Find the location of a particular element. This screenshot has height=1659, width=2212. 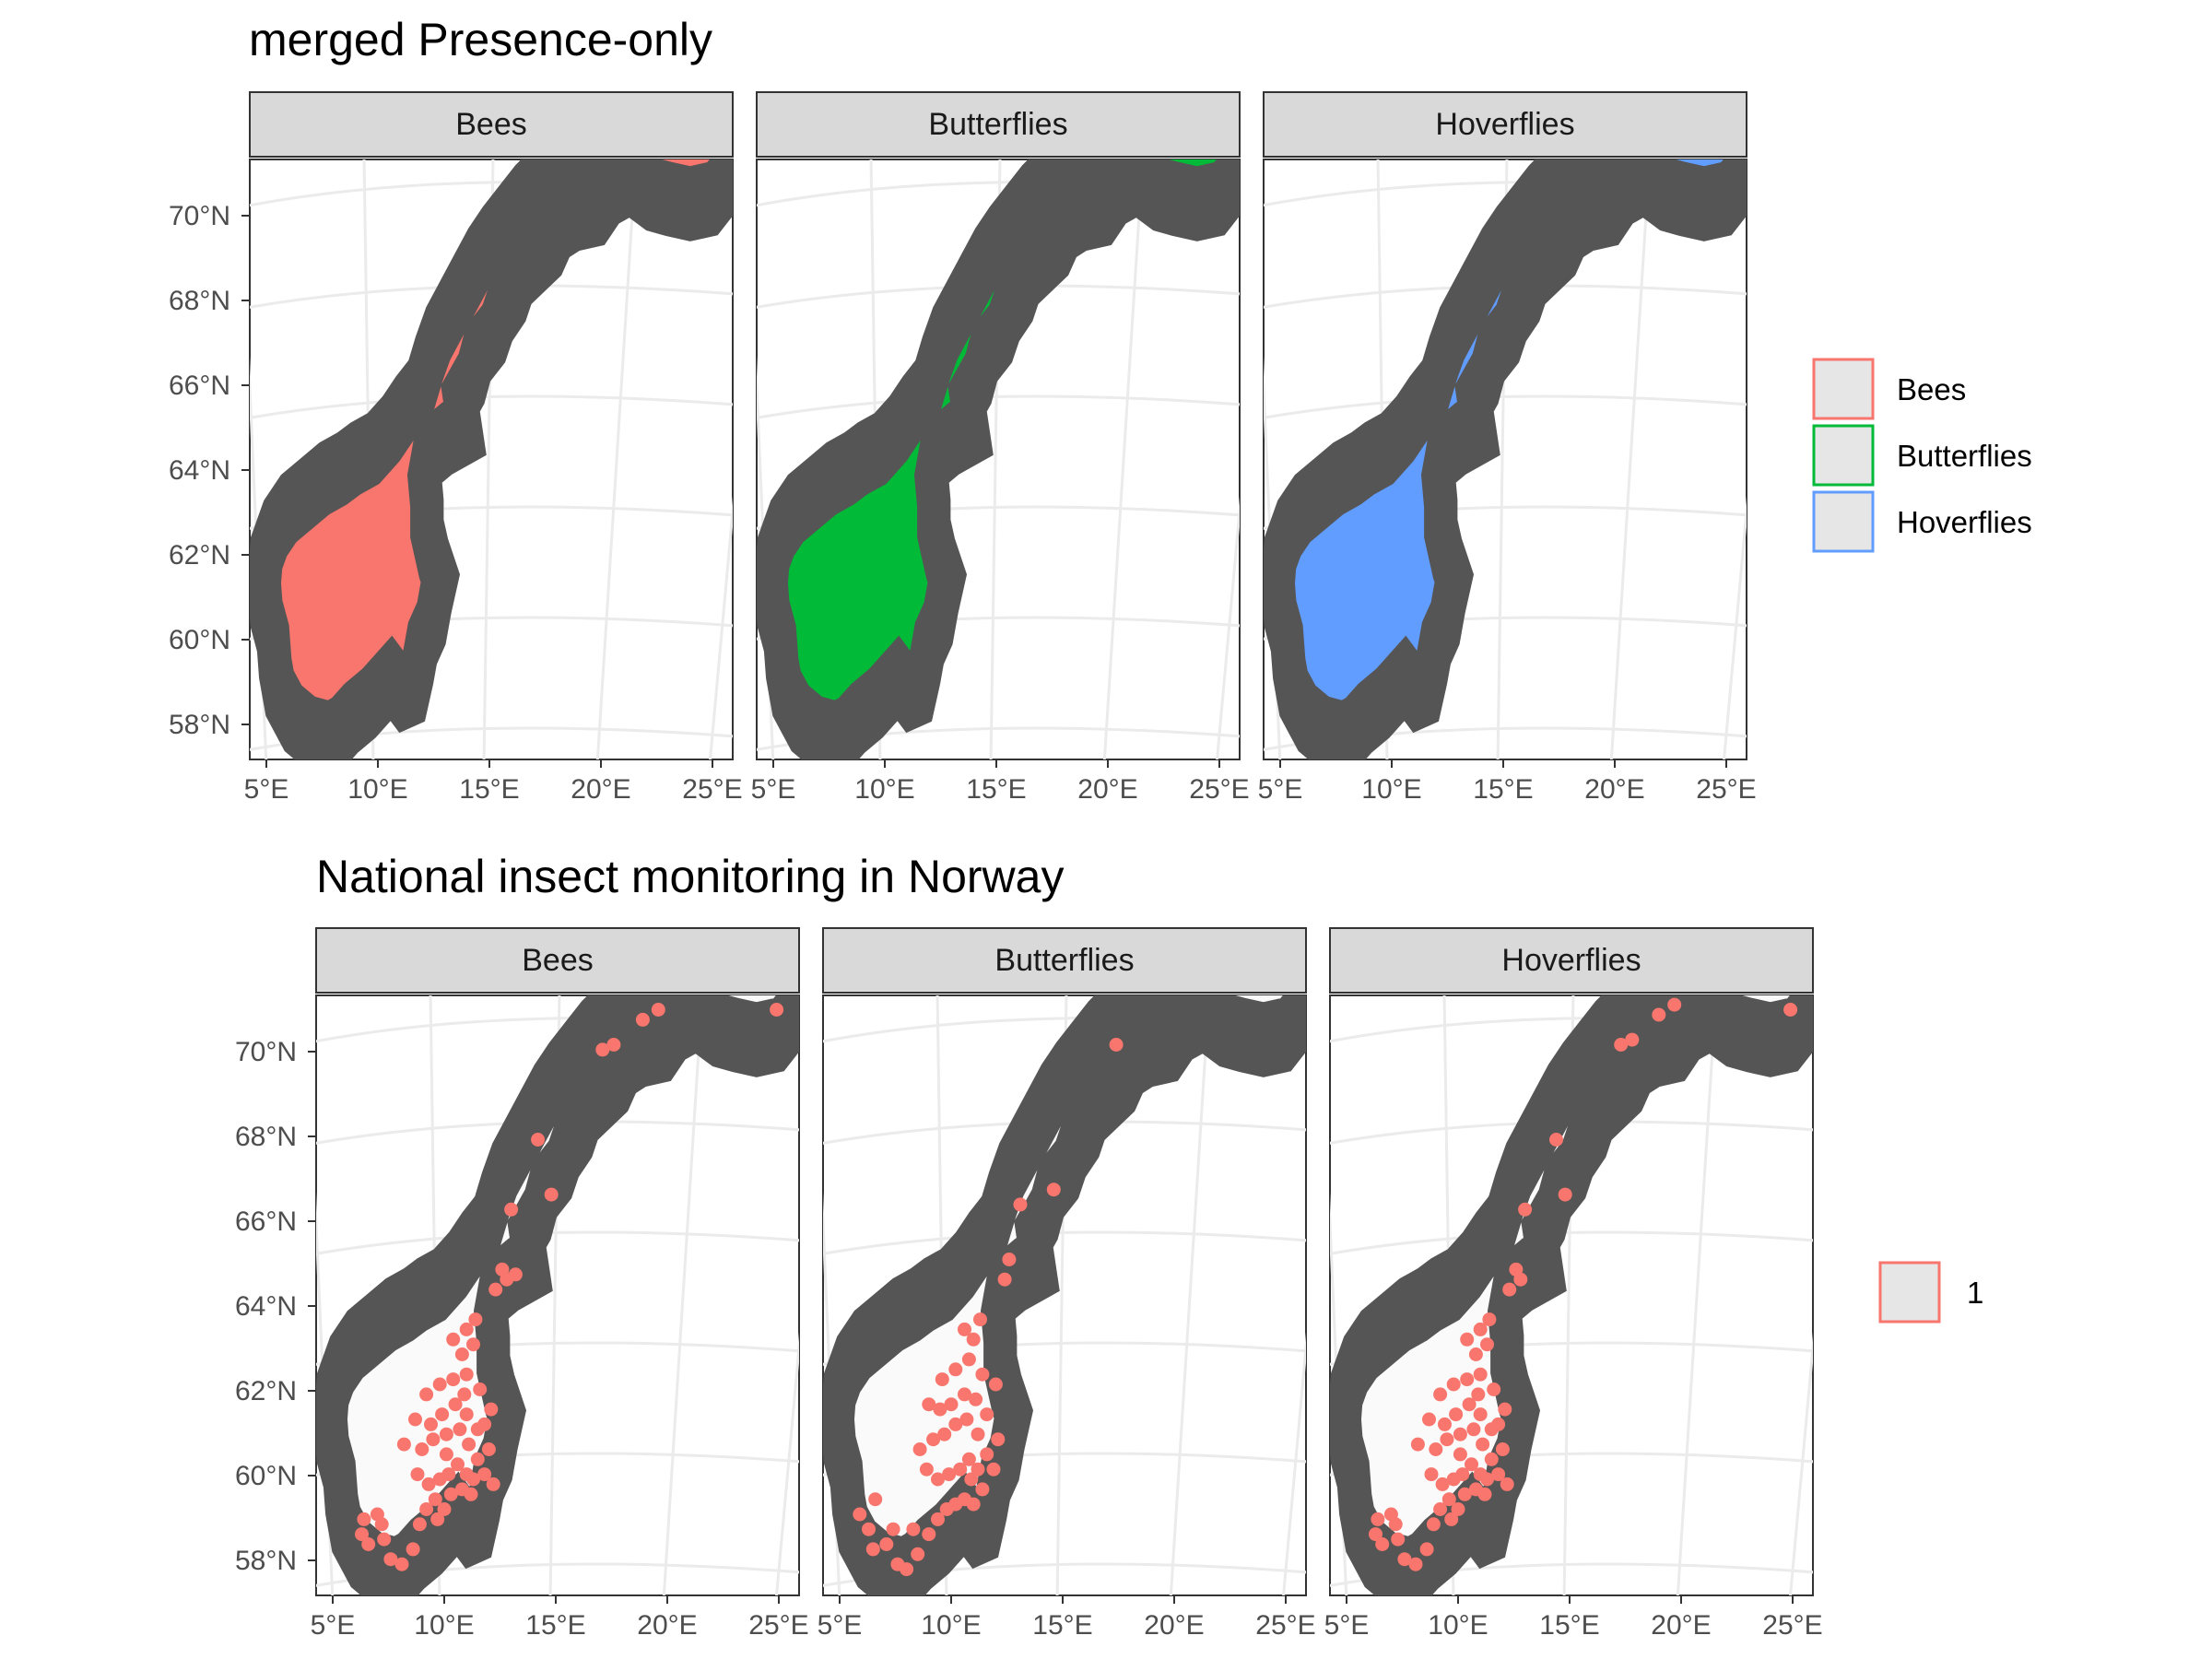

y-tick-label: 70°N is located at coordinates (199, 216).